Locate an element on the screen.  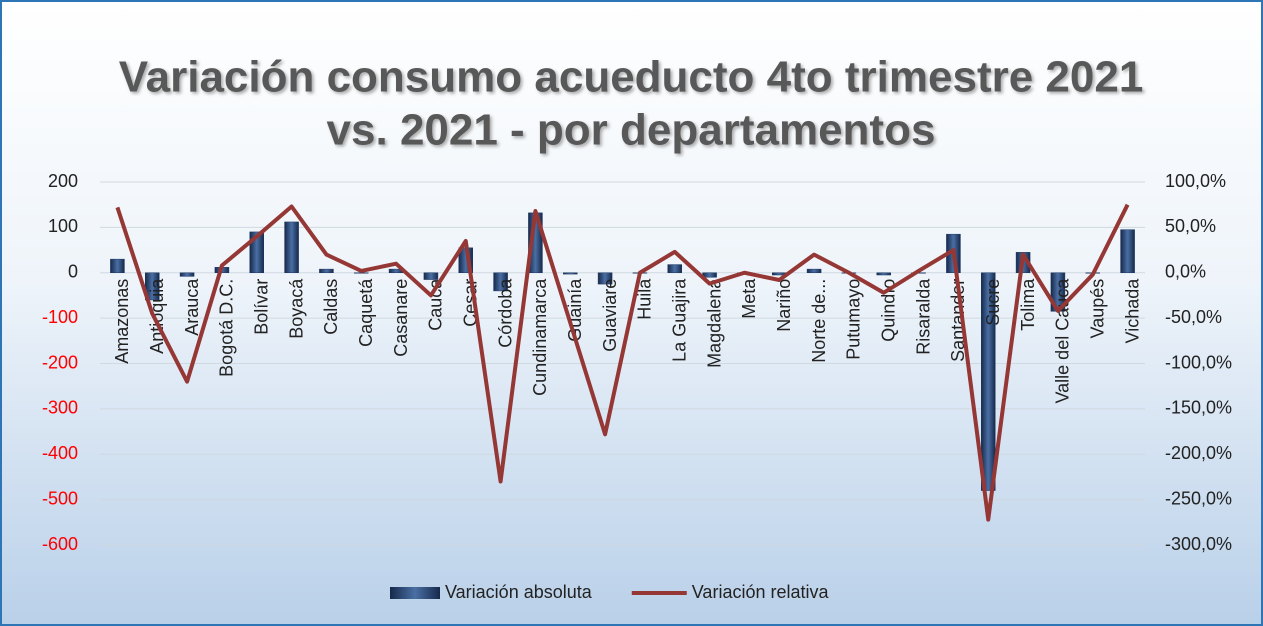
y-tick-label: -100 is located at coordinates (60, 317).